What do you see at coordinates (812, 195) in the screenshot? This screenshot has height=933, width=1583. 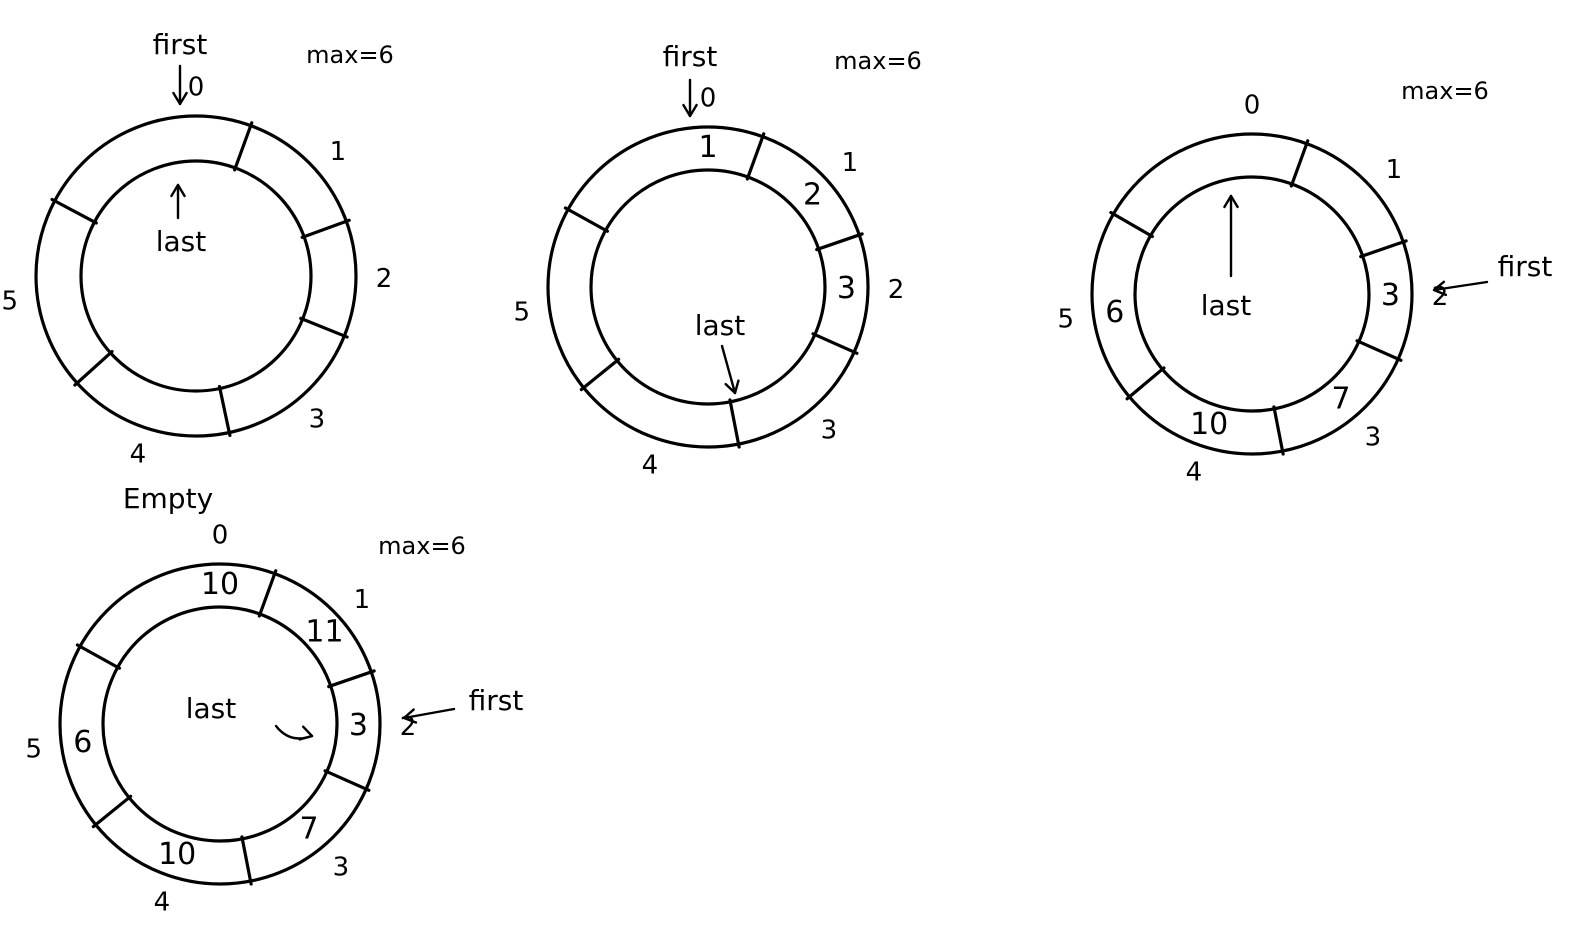 I see `slot-value: 2` at bounding box center [812, 195].